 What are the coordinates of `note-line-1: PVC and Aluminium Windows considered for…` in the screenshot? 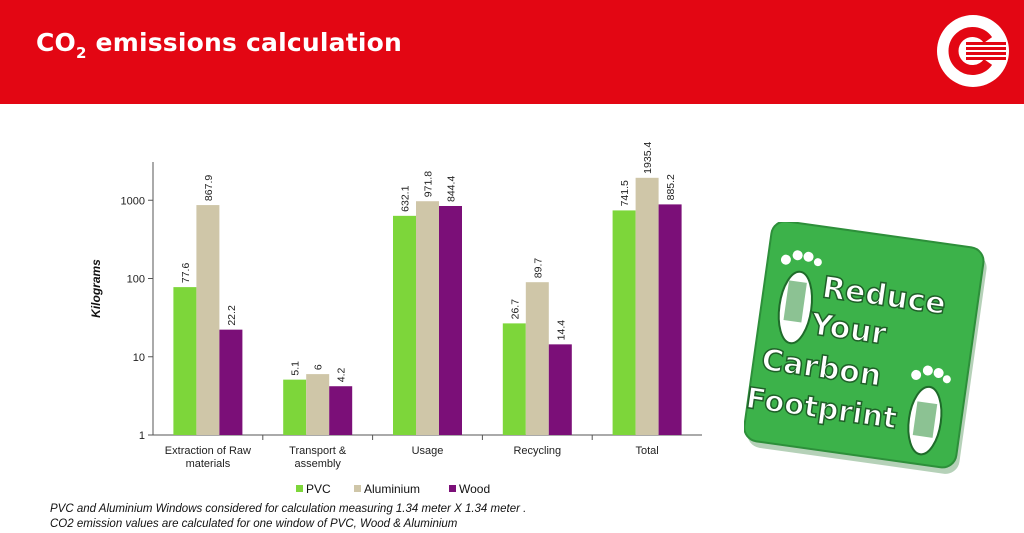 It's located at (288, 509).